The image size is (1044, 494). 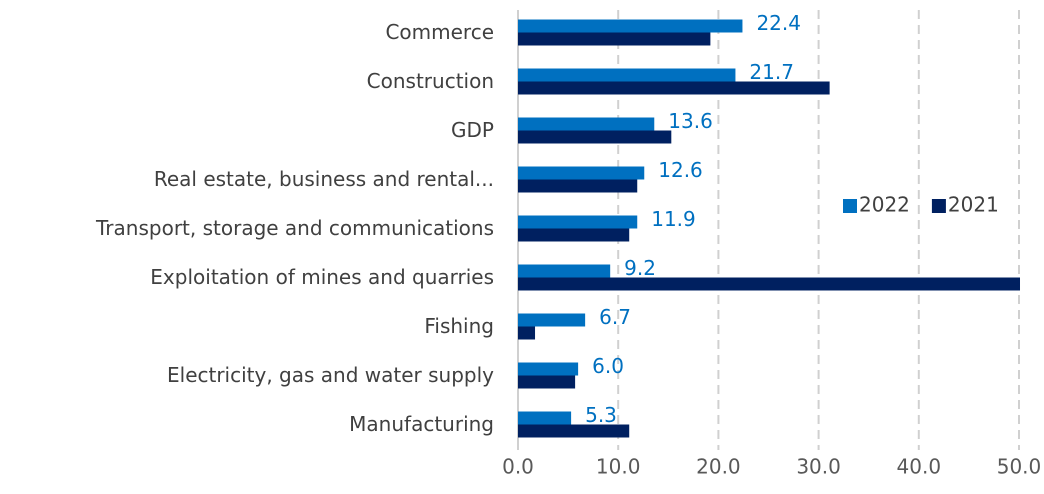 What do you see at coordinates (919, 467) in the screenshot?
I see `x-tick-label: 40.0` at bounding box center [919, 467].